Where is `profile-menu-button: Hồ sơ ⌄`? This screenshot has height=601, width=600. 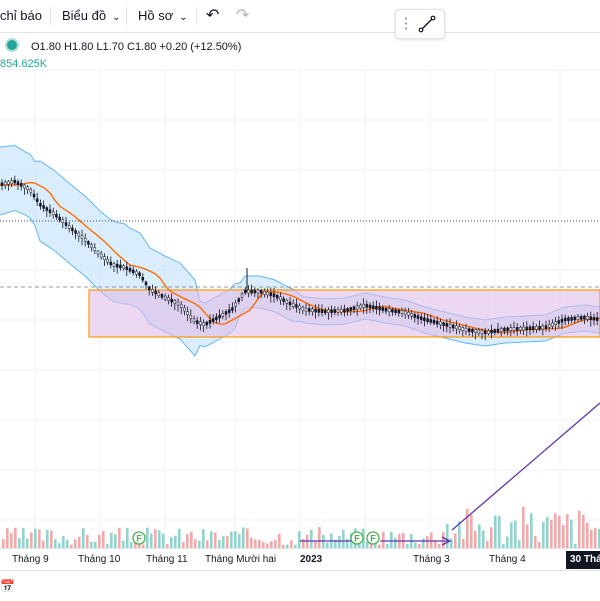 profile-menu-button: Hồ sơ ⌄ is located at coordinates (163, 15).